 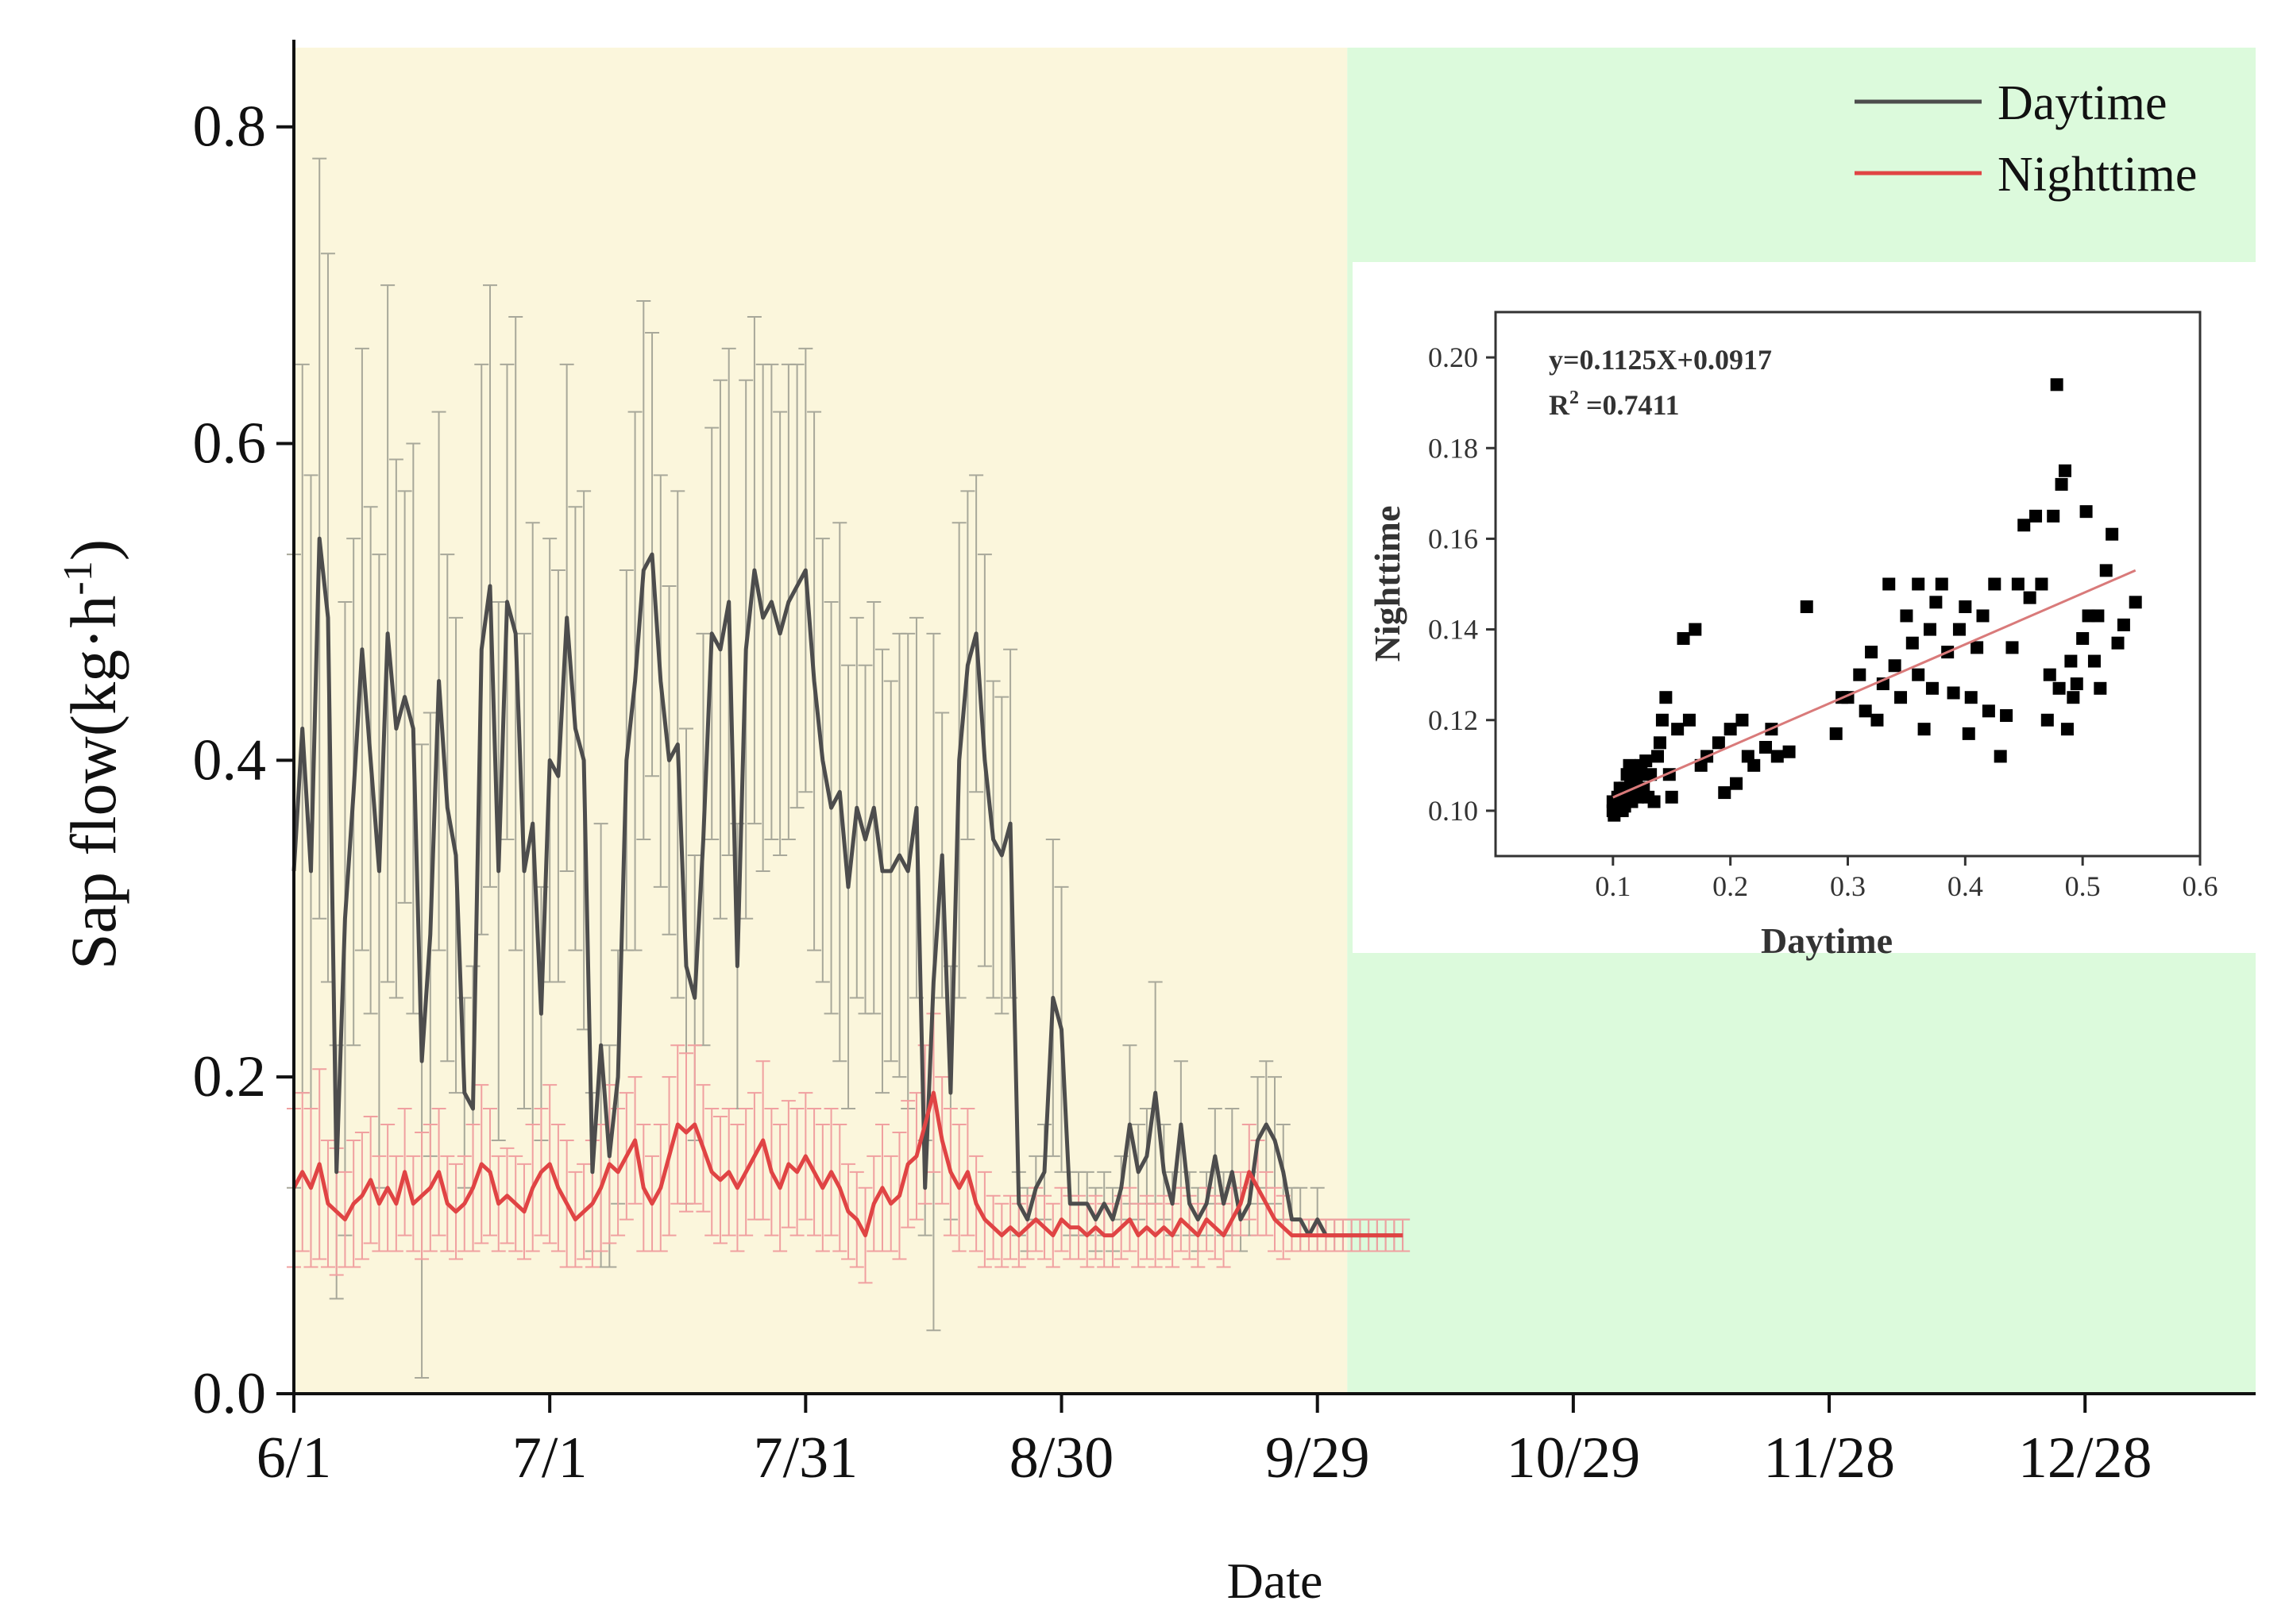 I want to click on x-tick-label: 7/31, so click(x=806, y=1458).